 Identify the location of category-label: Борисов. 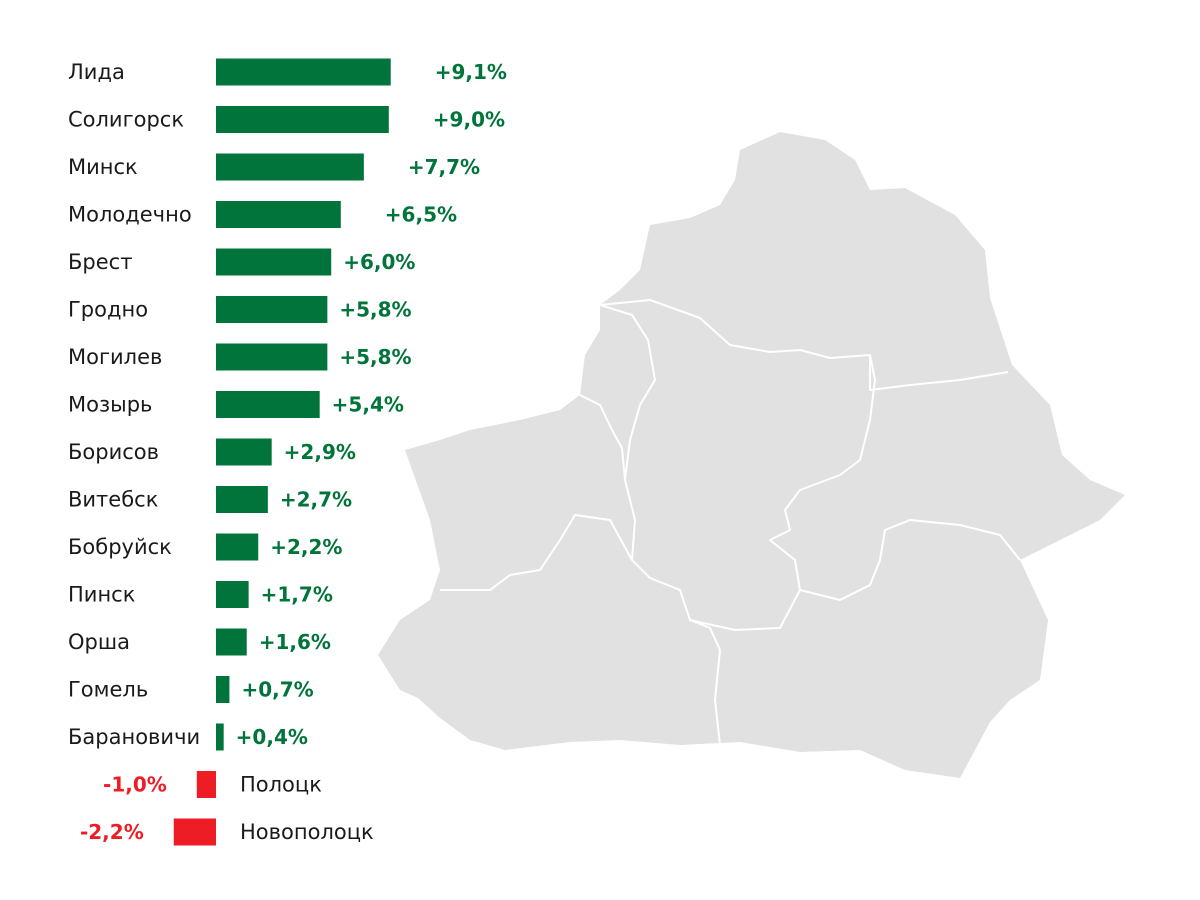
(113, 452).